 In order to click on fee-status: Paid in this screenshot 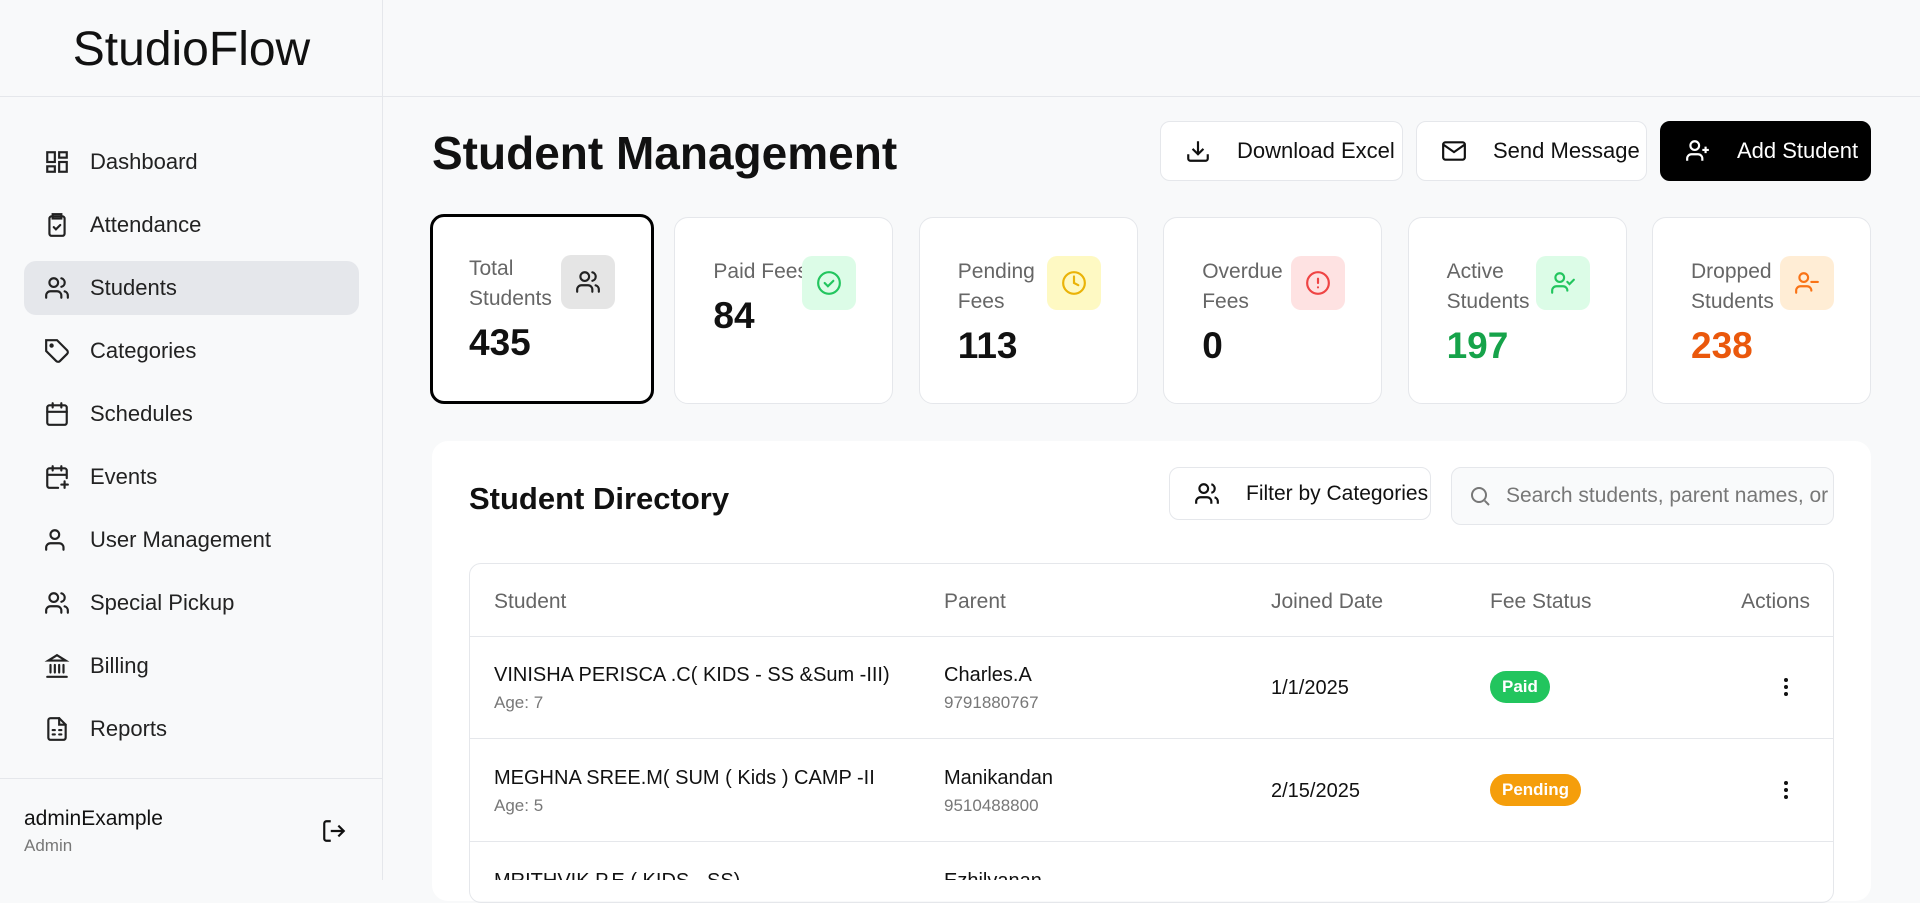, I will do `click(1520, 687)`.